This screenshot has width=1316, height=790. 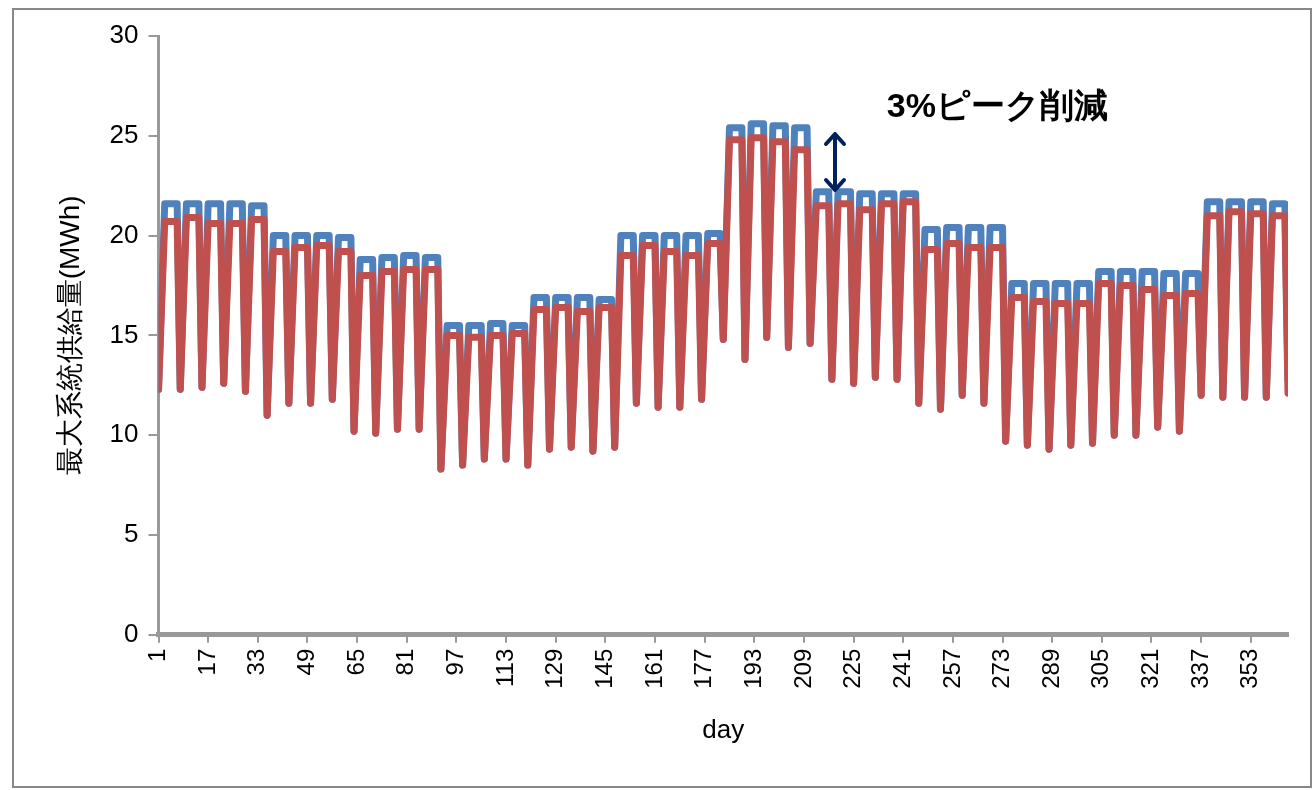 What do you see at coordinates (124, 133) in the screenshot?
I see `y-tick-label: 25` at bounding box center [124, 133].